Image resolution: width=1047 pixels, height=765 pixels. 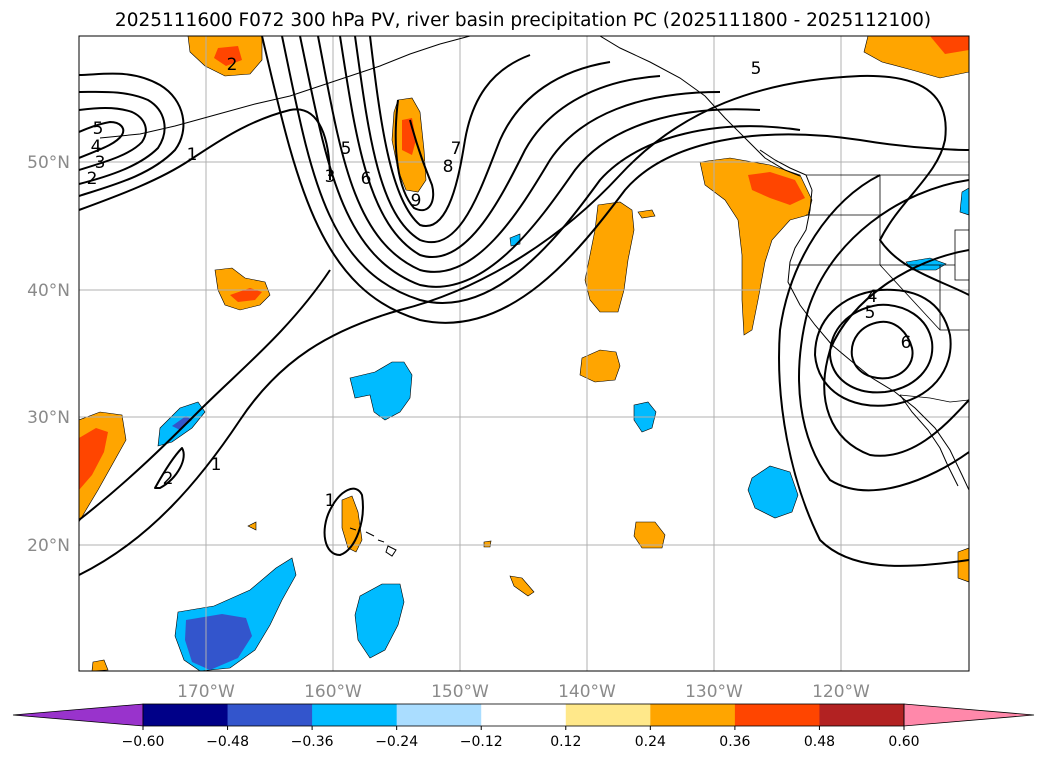 What do you see at coordinates (205, 159) in the screenshot?
I see `contour-1-nw` at bounding box center [205, 159].